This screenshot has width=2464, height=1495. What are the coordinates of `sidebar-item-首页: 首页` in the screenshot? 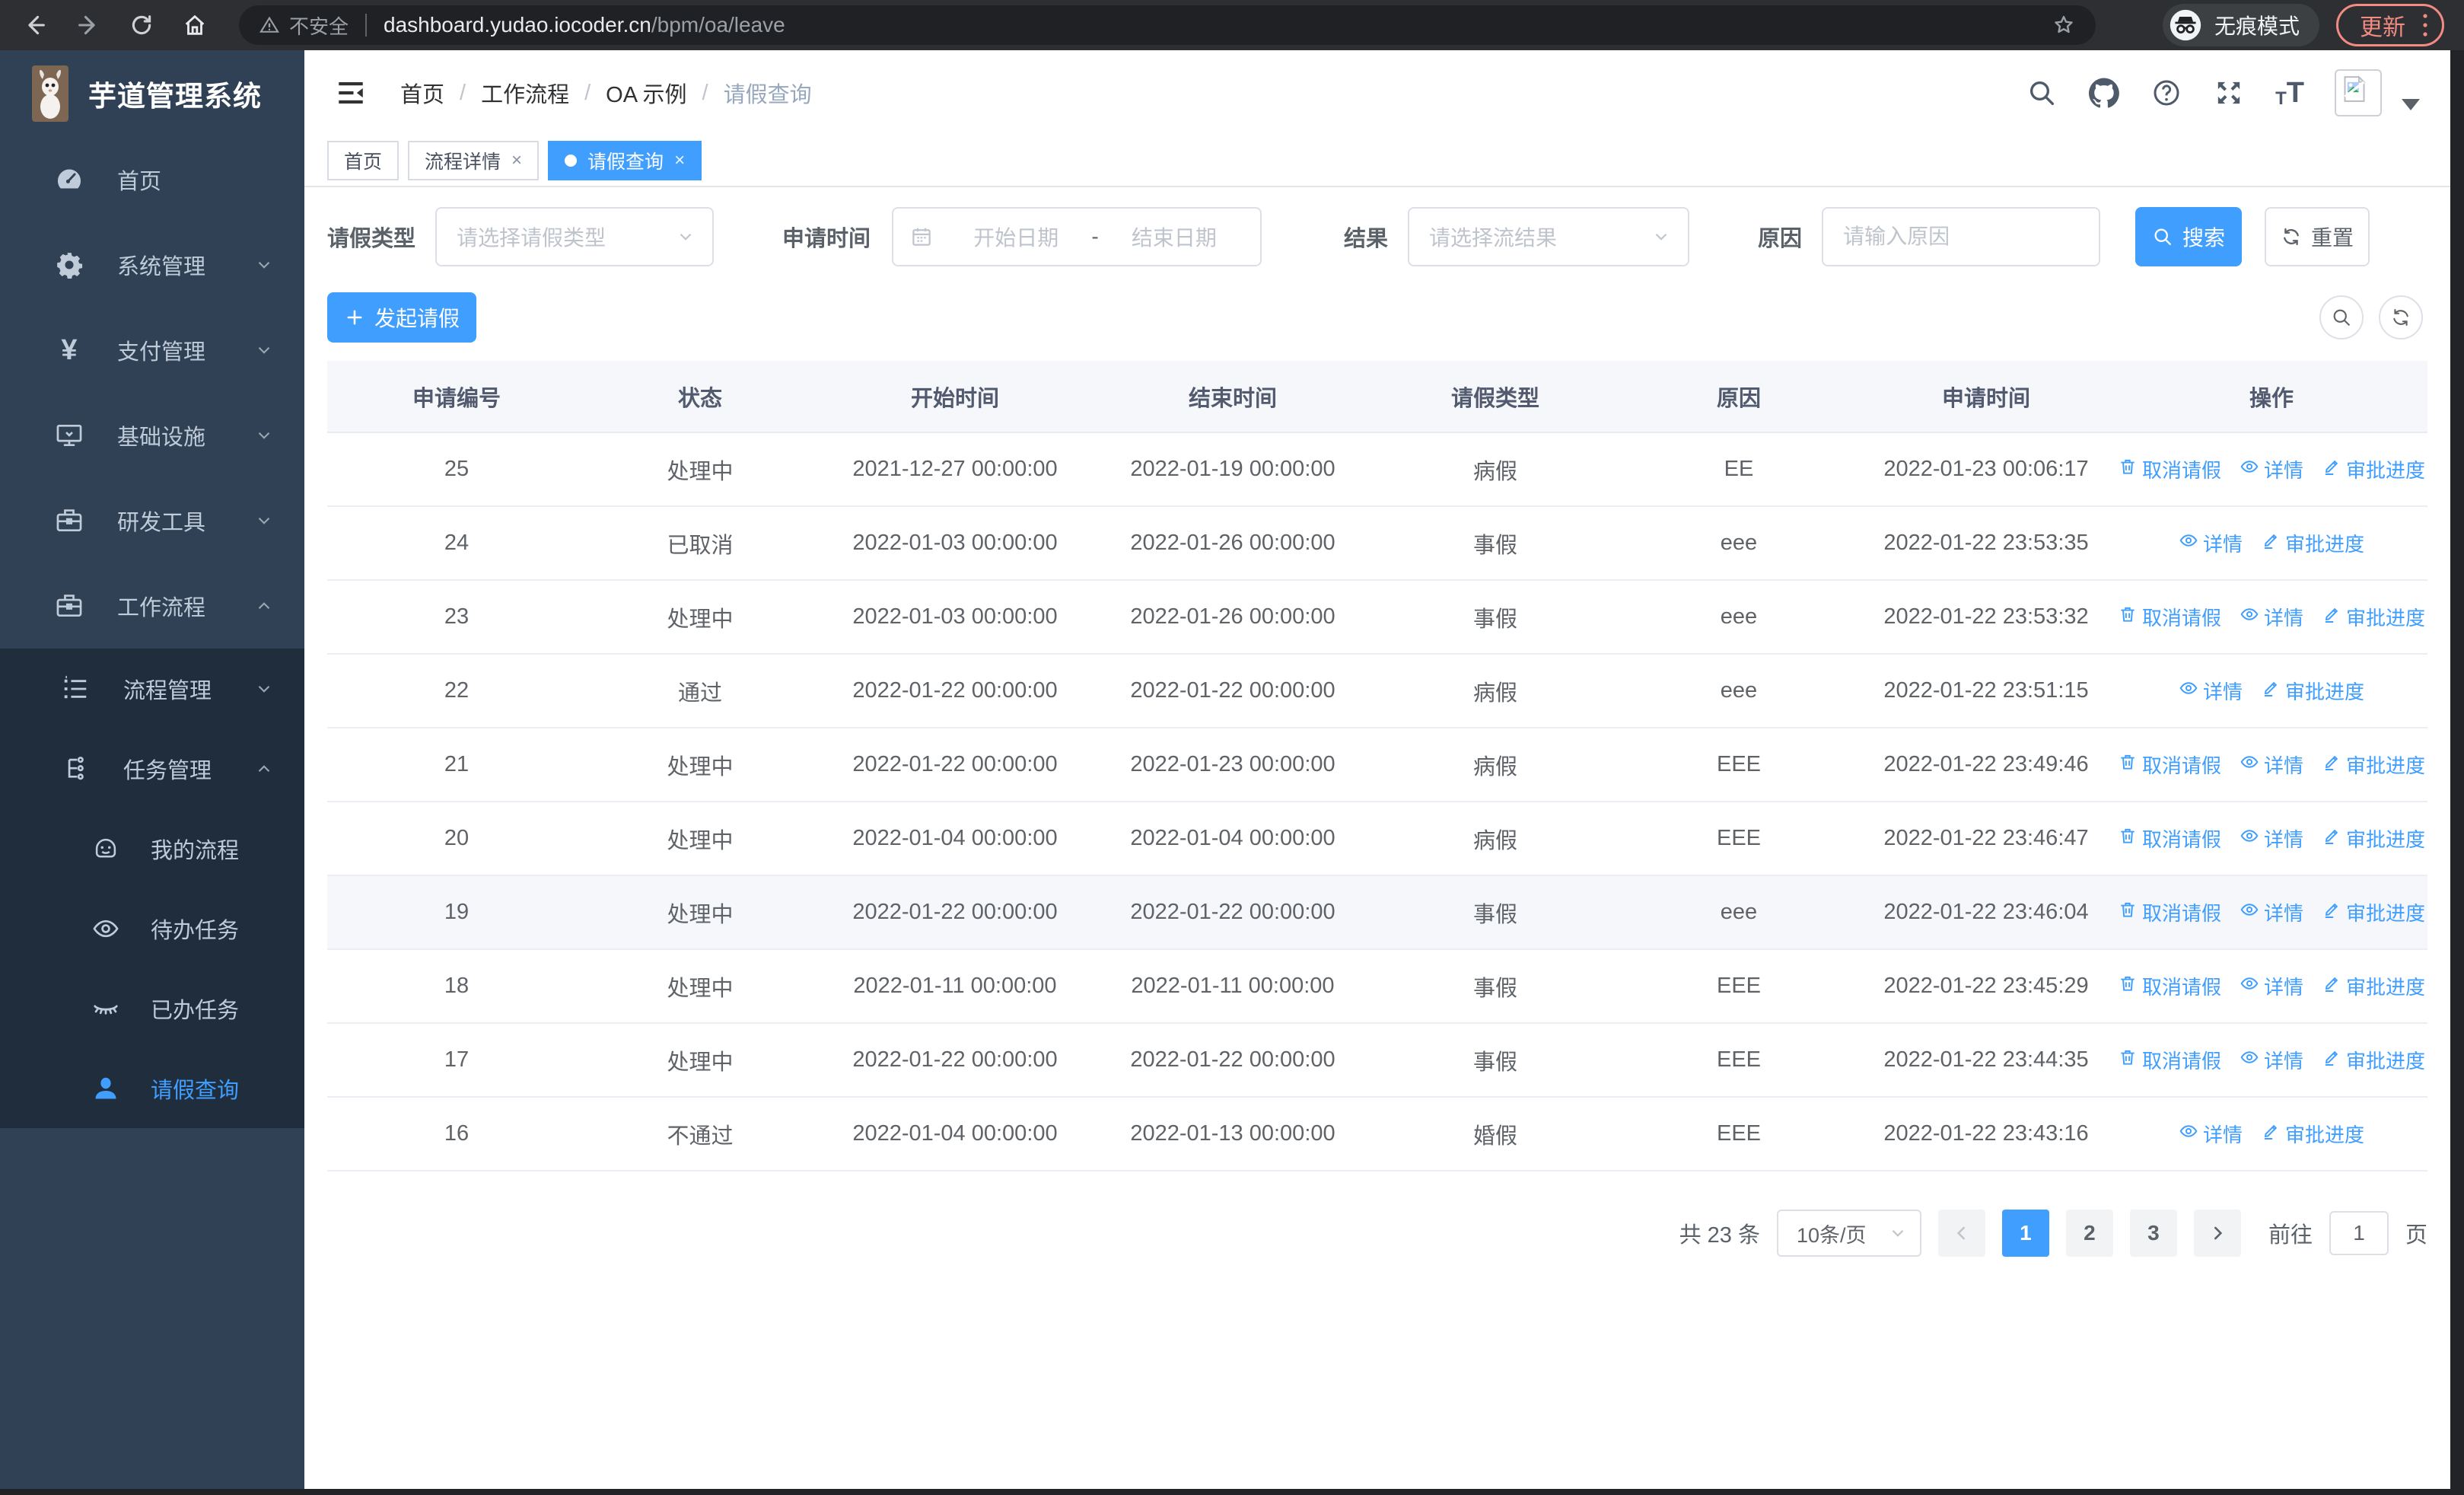 It's located at (152, 180).